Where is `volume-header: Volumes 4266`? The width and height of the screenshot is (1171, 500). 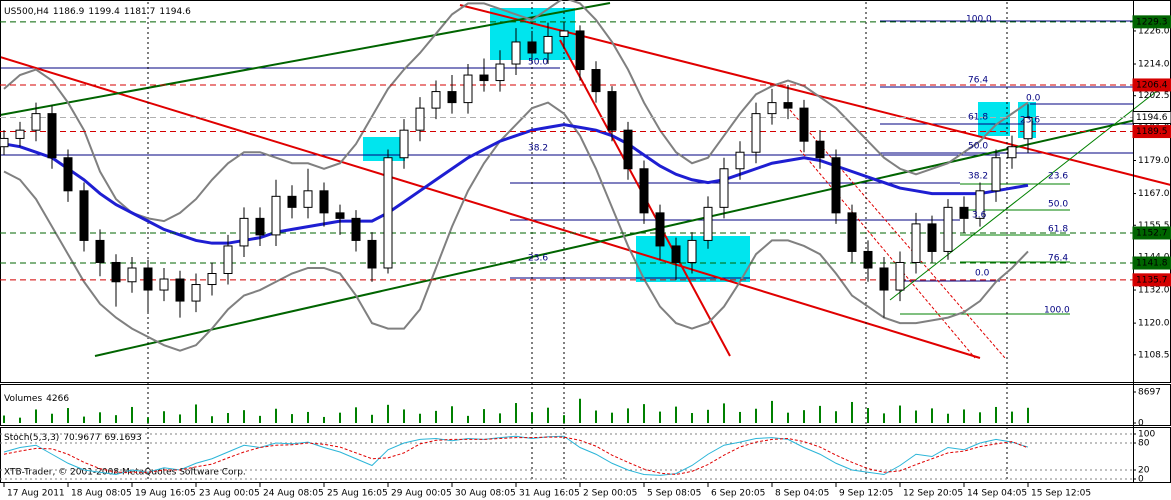
volume-header: Volumes 4266 is located at coordinates (36, 399).